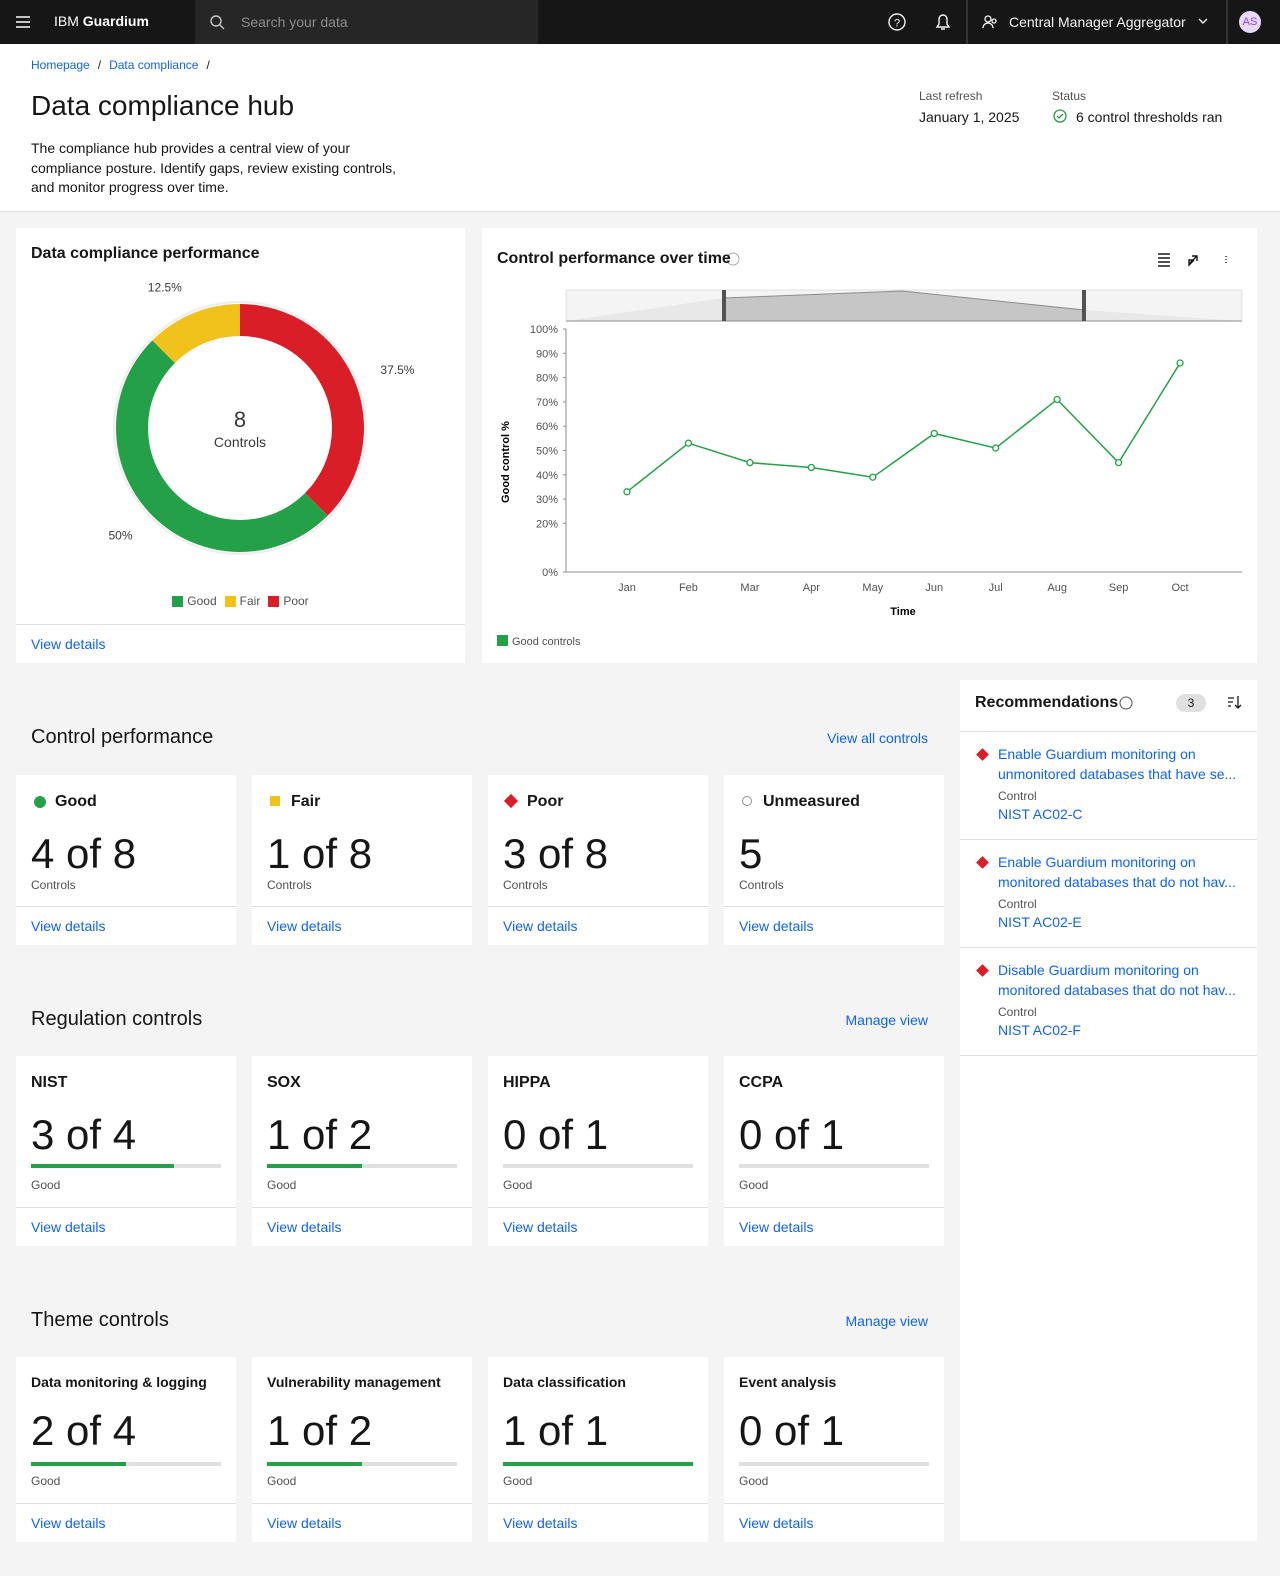 The image size is (1280, 1576). I want to click on avatar, so click(1250, 22).